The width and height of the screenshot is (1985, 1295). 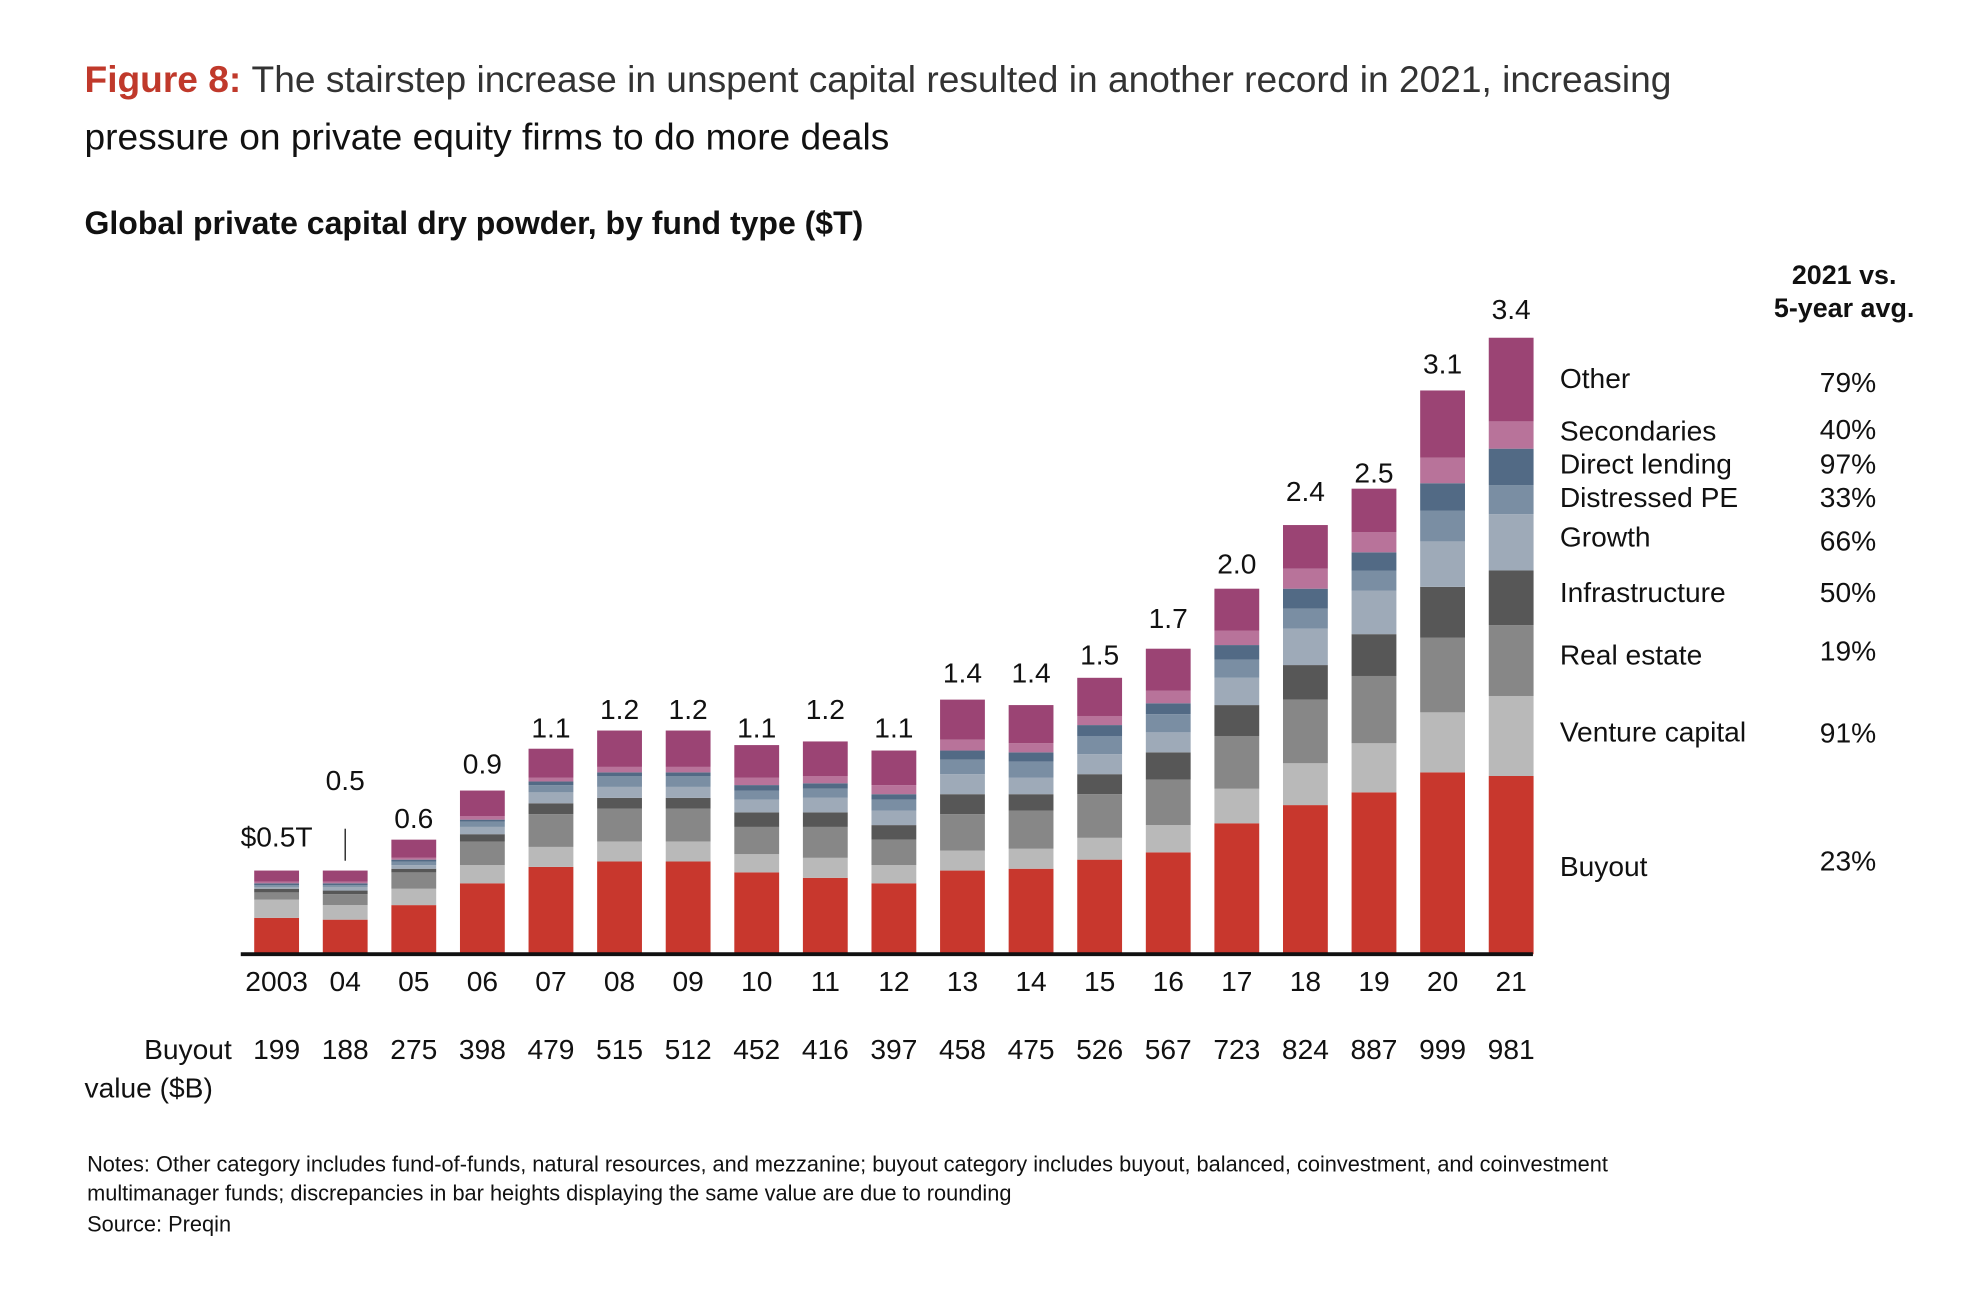 I want to click on buyout-value: 458, so click(x=962, y=1049).